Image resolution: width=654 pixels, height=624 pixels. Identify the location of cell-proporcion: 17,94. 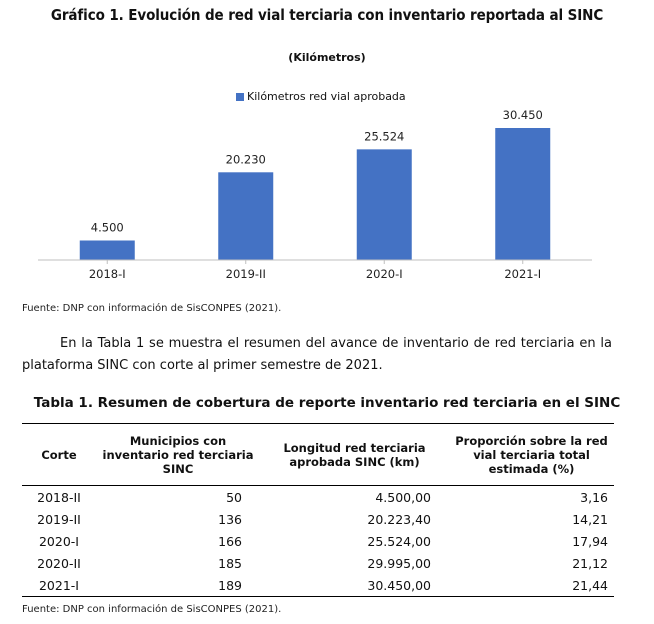
(590, 541).